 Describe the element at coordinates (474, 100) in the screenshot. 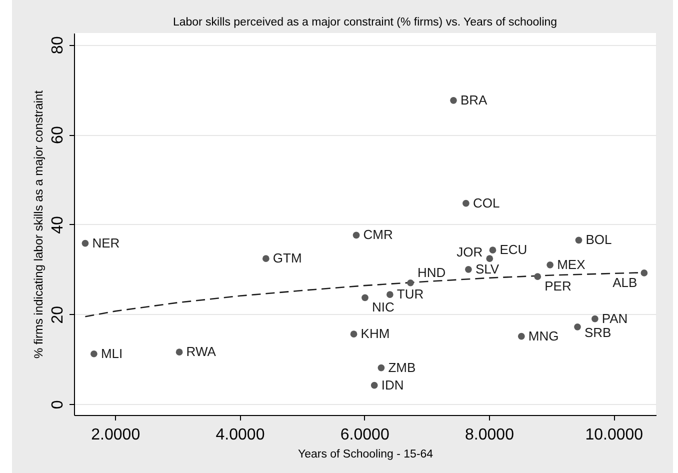

I see `annotation: BRA` at that location.